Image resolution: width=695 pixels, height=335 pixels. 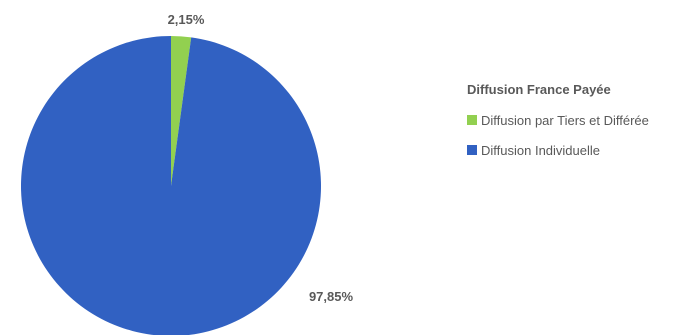 What do you see at coordinates (186, 19) in the screenshot?
I see `pie-data-label-0: 2,15%` at bounding box center [186, 19].